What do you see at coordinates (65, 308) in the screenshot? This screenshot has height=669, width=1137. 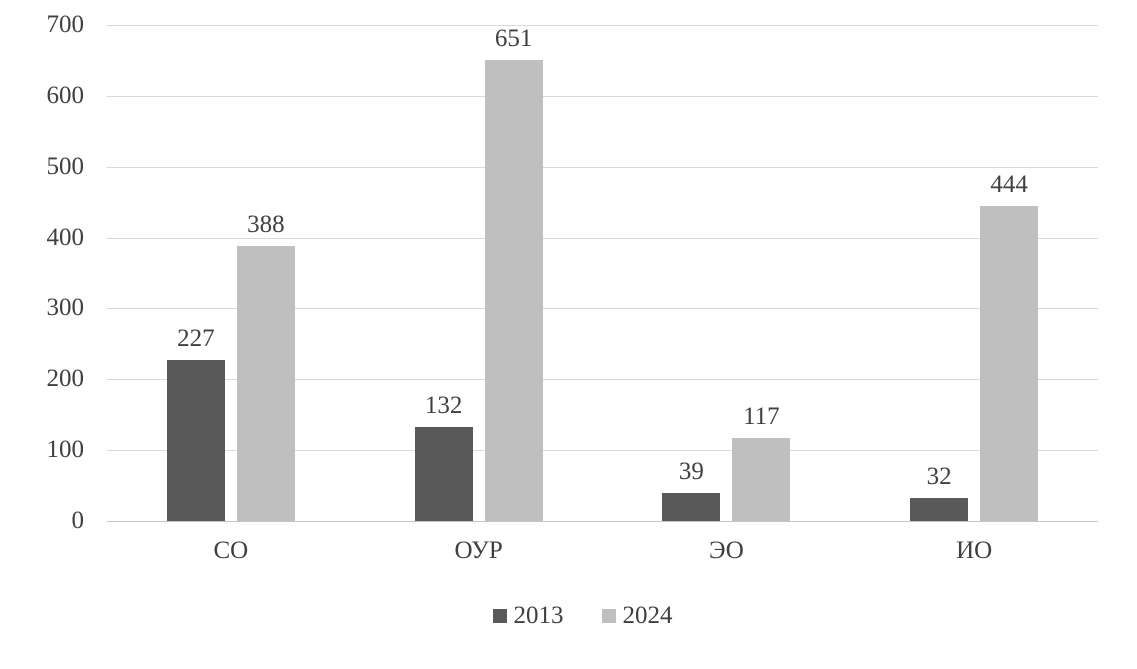 I see `y-tick-label: 300` at bounding box center [65, 308].